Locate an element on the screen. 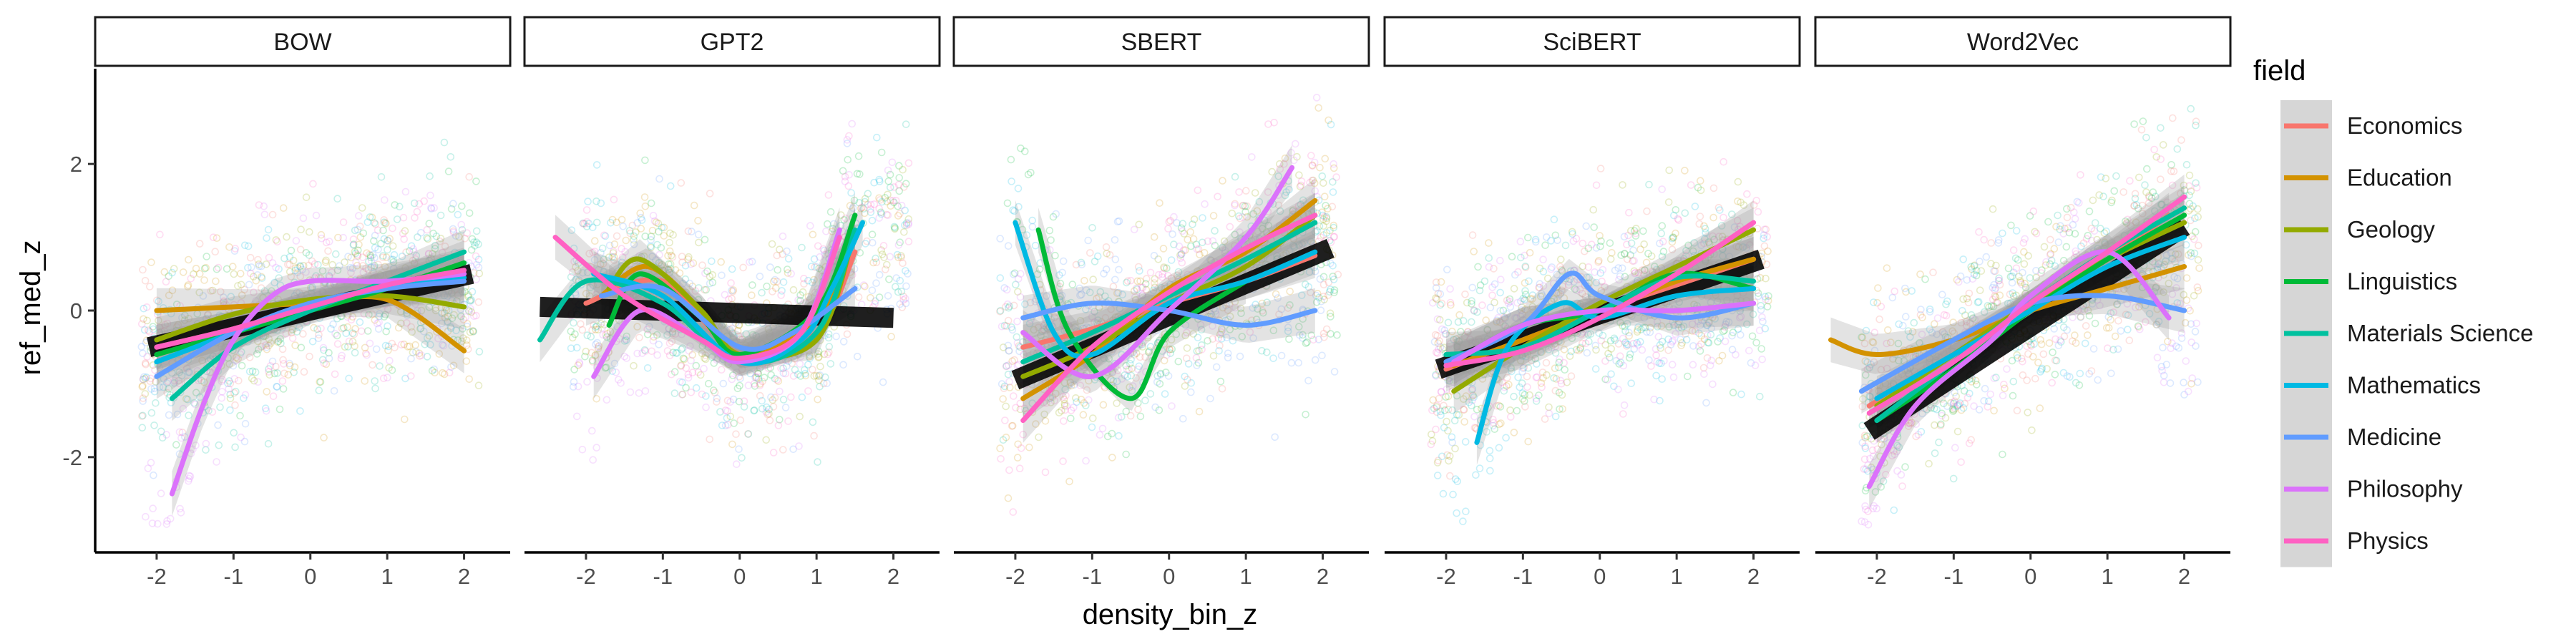 The height and width of the screenshot is (644, 2576). fit-line-philosophy is located at coordinates (318, 384).